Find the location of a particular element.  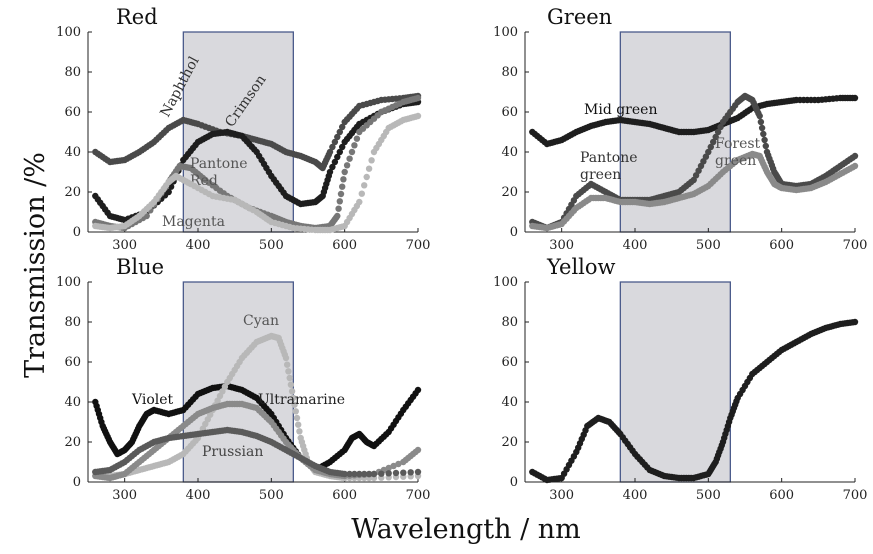

blue-x-tick-label: 700 is located at coordinates (418, 495).